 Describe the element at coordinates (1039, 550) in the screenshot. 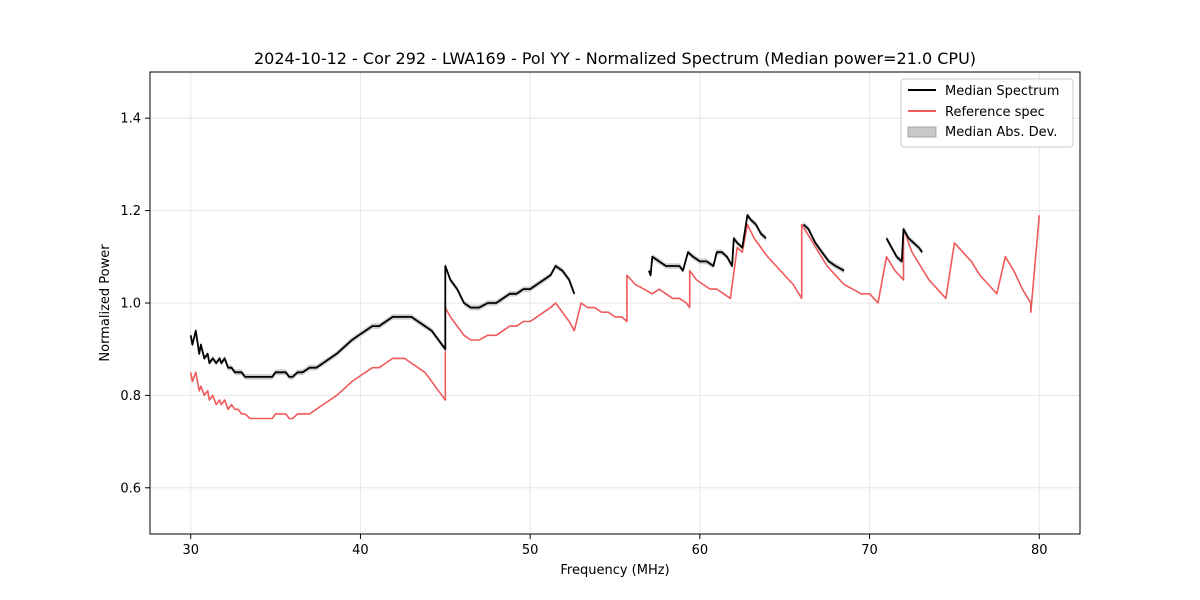

I see `x-tick-label: 80` at that location.